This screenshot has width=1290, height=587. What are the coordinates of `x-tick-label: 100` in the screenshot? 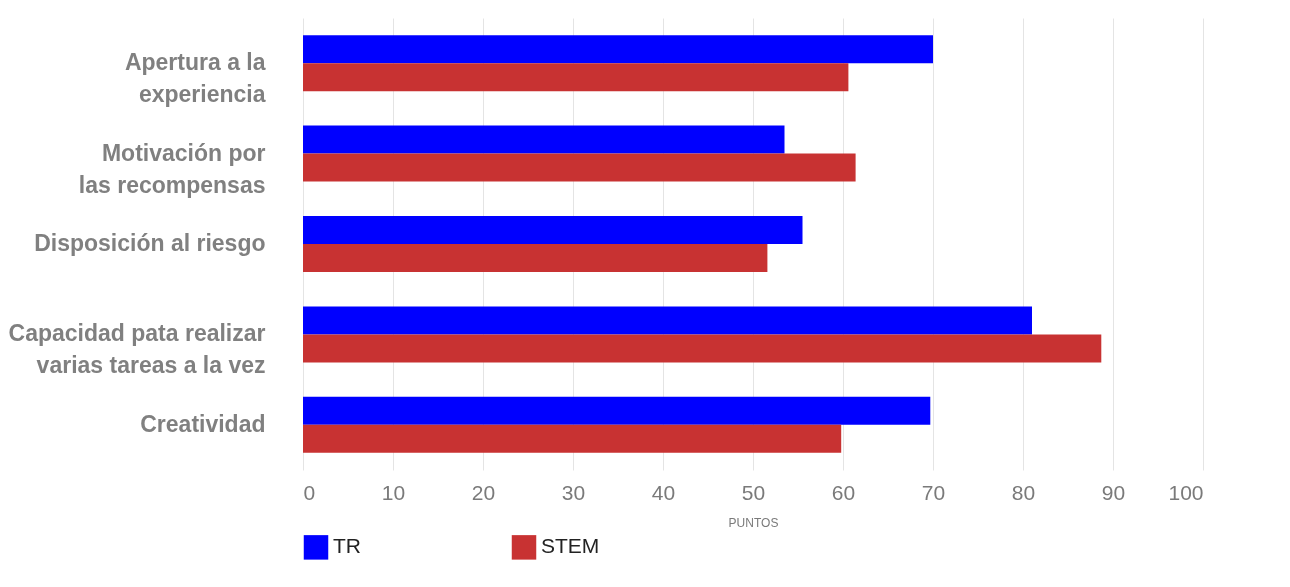 It's located at (1186, 492).